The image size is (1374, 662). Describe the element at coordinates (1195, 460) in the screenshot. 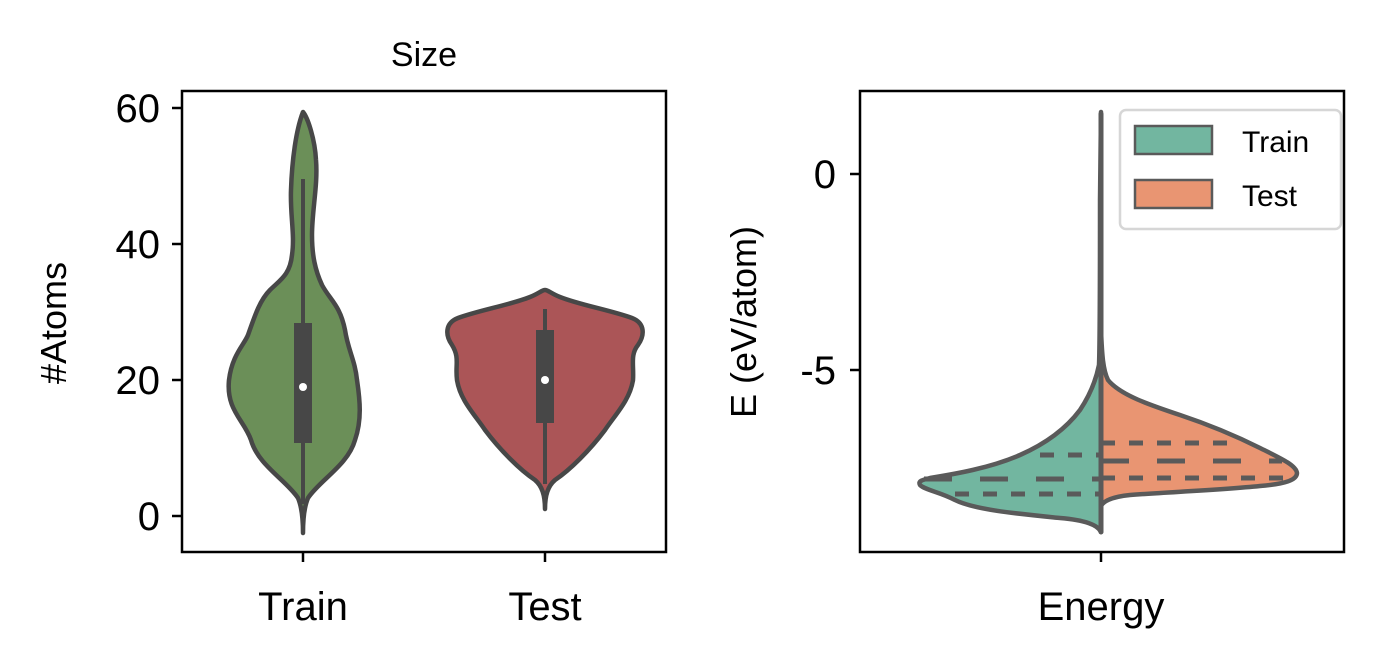

I see `test-quartile-lines` at that location.